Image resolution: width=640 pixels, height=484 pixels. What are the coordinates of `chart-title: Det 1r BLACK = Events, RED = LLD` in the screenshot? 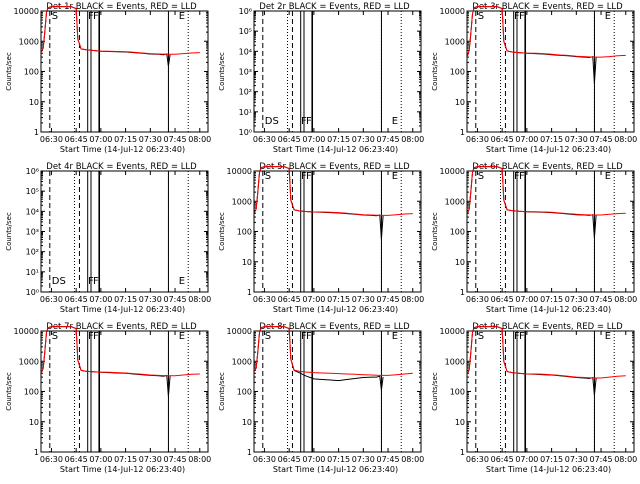 It's located at (121, 7).